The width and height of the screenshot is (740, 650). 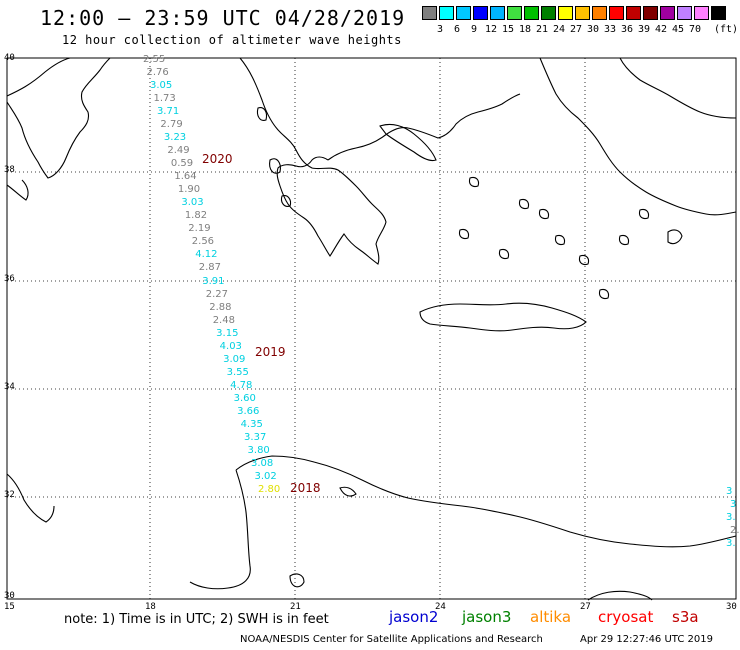 I want to click on swh-value: 1.90, so click(x=189, y=190).